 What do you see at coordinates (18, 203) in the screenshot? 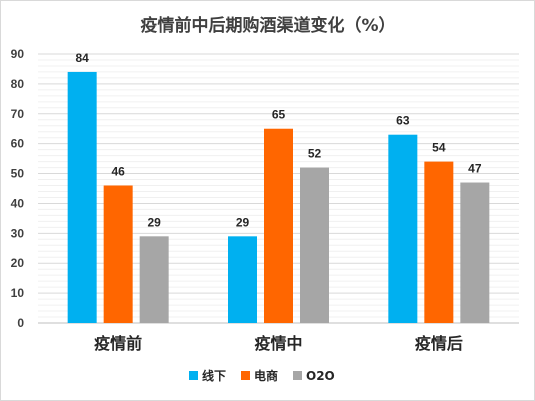
I see `y-tick-label: 40` at bounding box center [18, 203].